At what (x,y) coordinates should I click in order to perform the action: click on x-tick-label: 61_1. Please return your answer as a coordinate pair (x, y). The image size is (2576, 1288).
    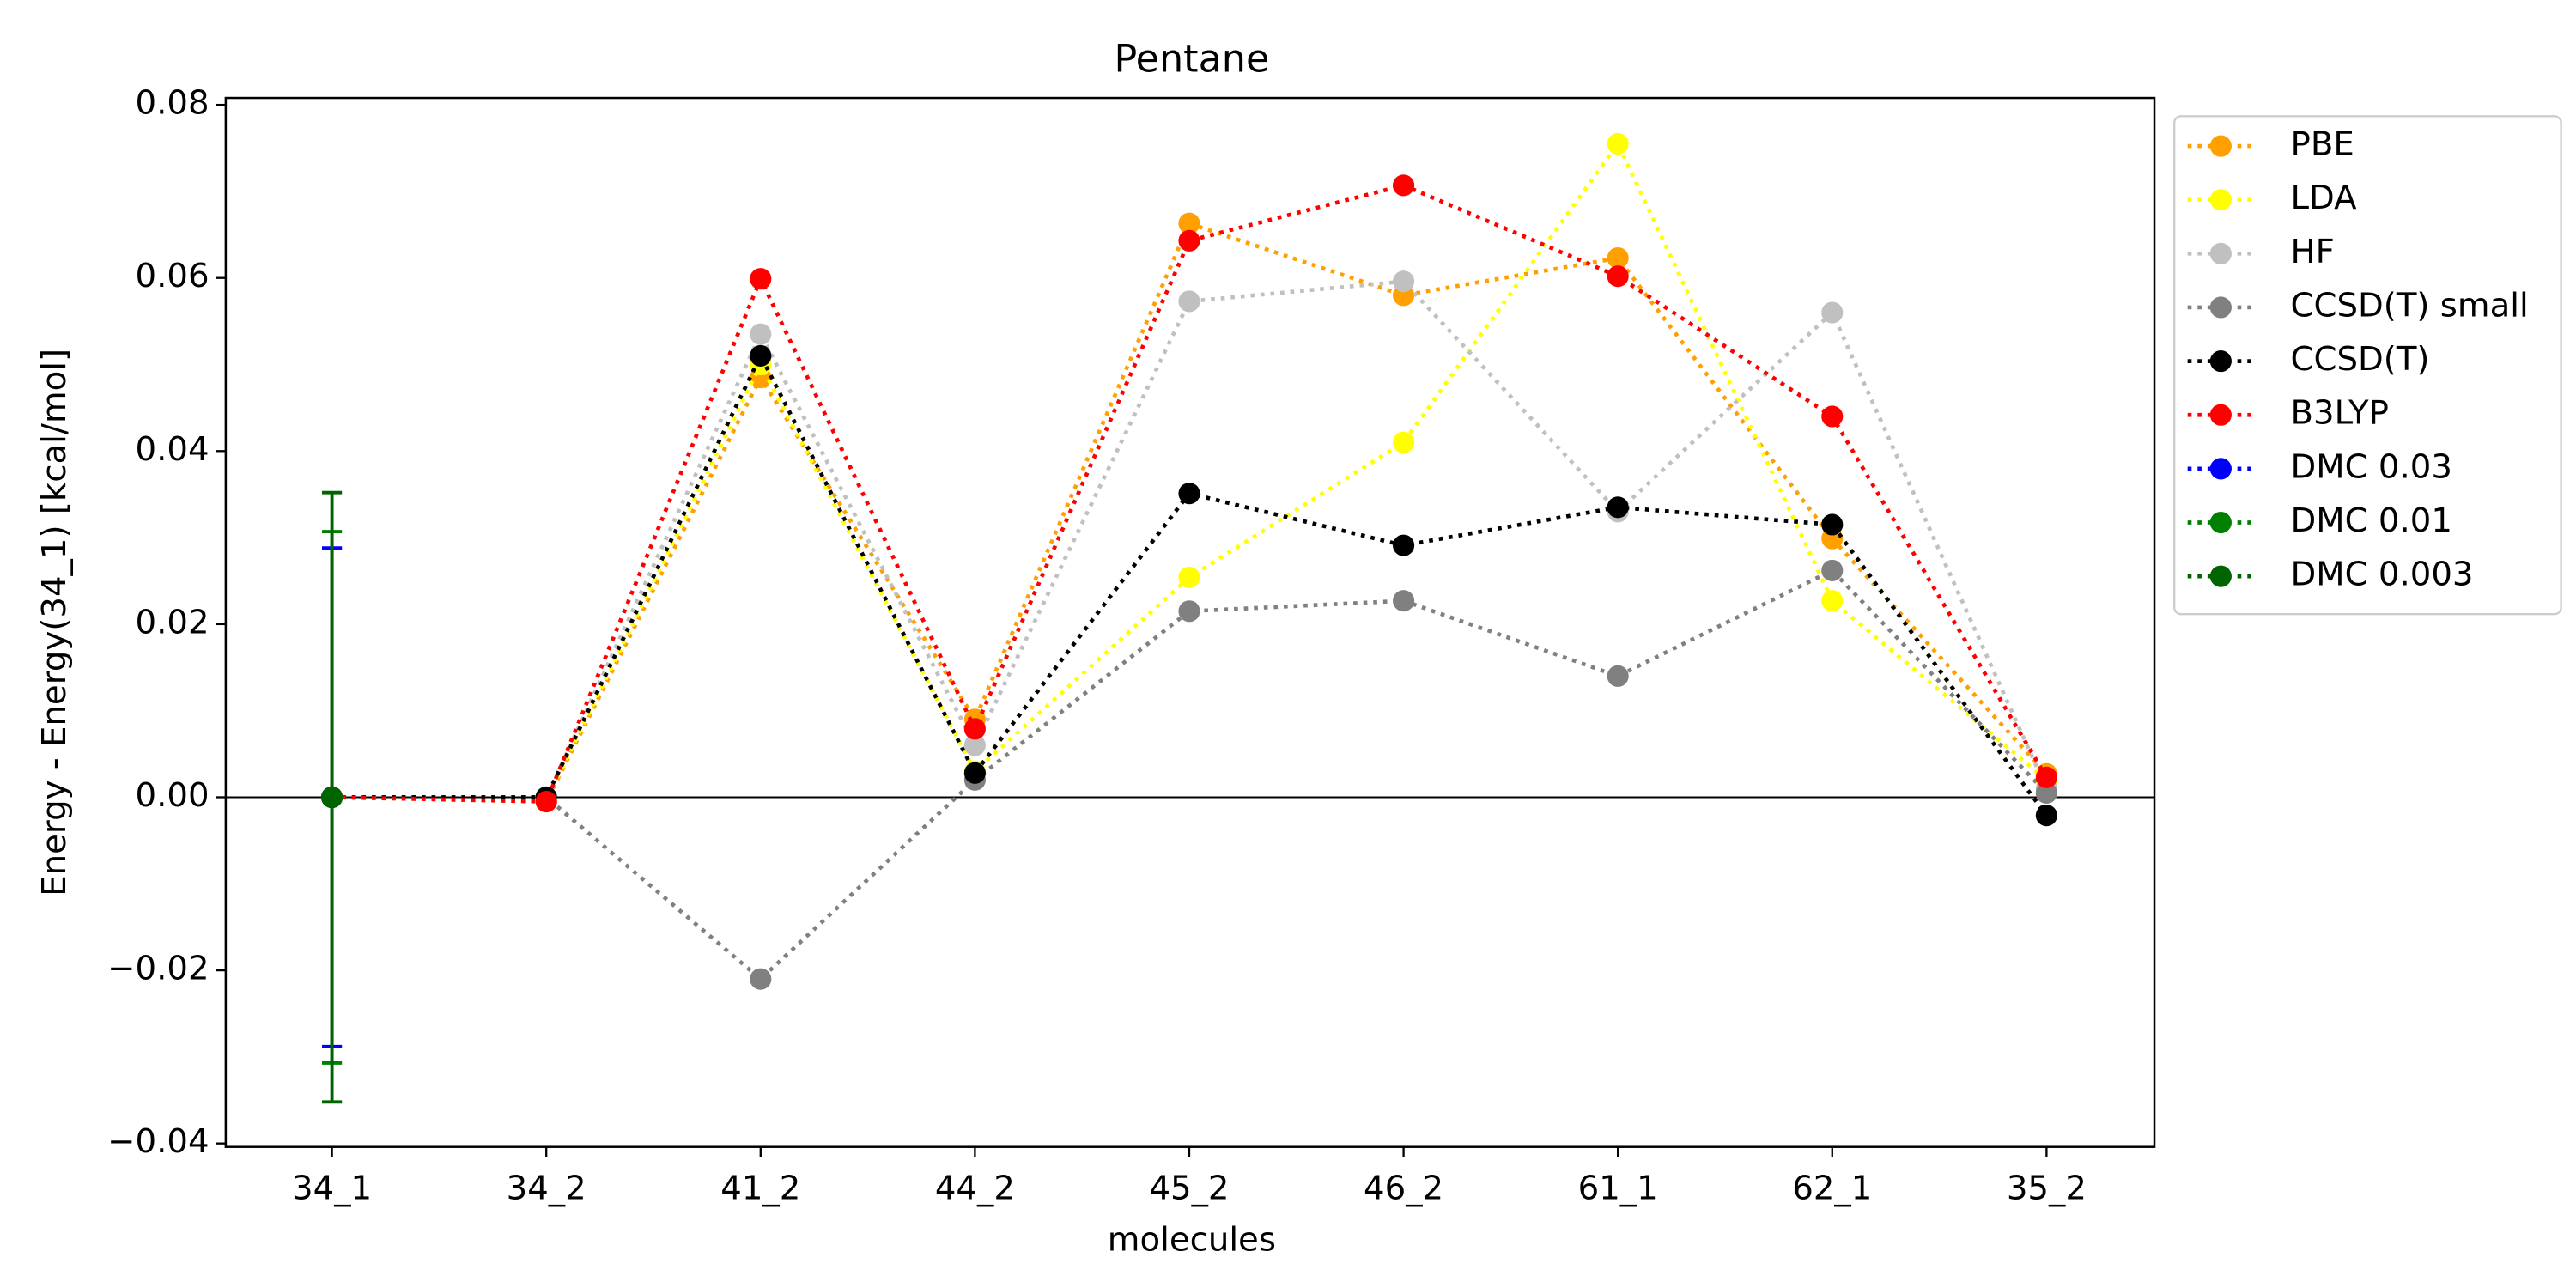
    Looking at the image, I should click on (1618, 1188).